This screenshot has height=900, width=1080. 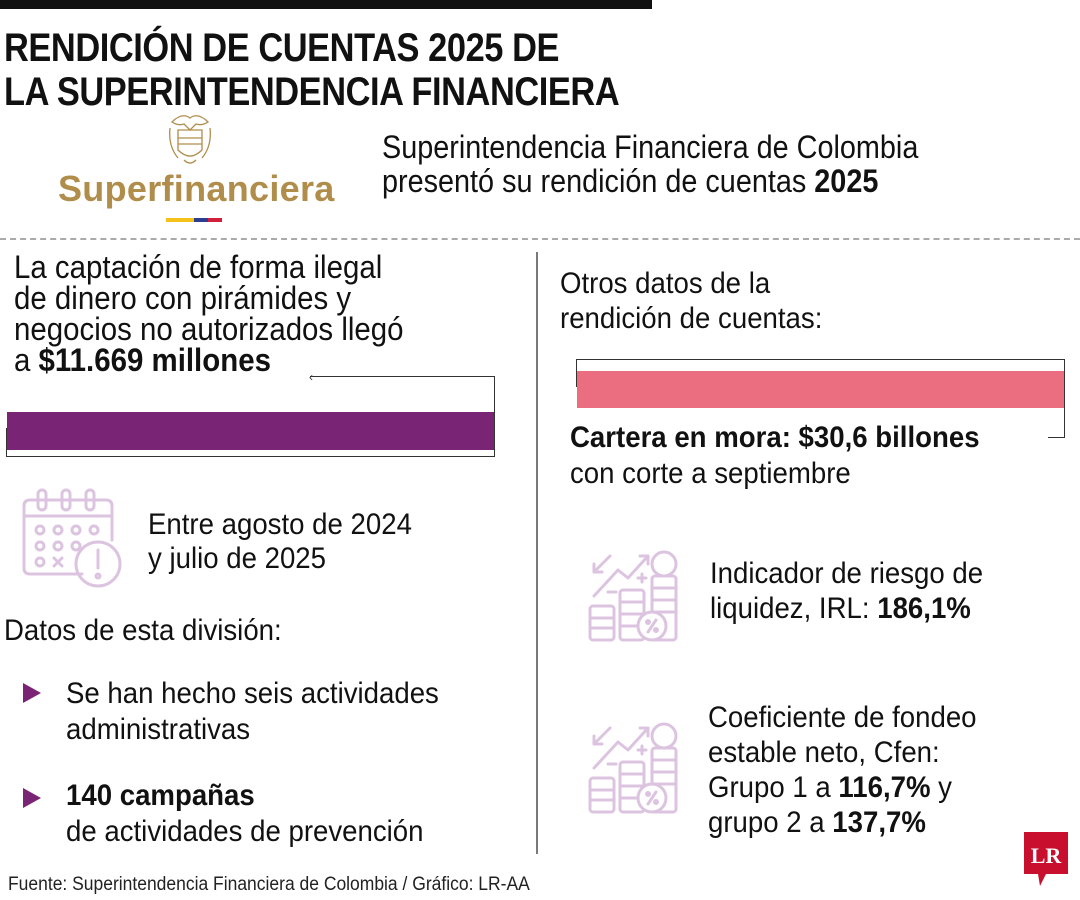 What do you see at coordinates (775, 437) in the screenshot?
I see `overdue-portfolio-amount: Cartera en mora: $30,6 billones` at bounding box center [775, 437].